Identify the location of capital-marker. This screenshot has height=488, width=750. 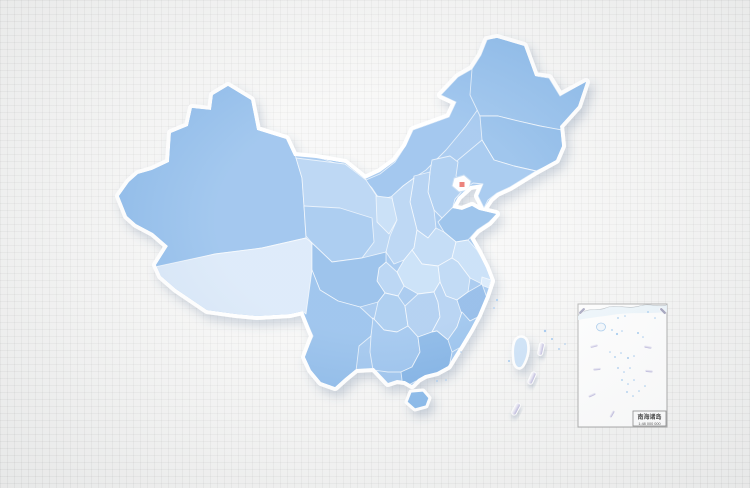
(462, 184).